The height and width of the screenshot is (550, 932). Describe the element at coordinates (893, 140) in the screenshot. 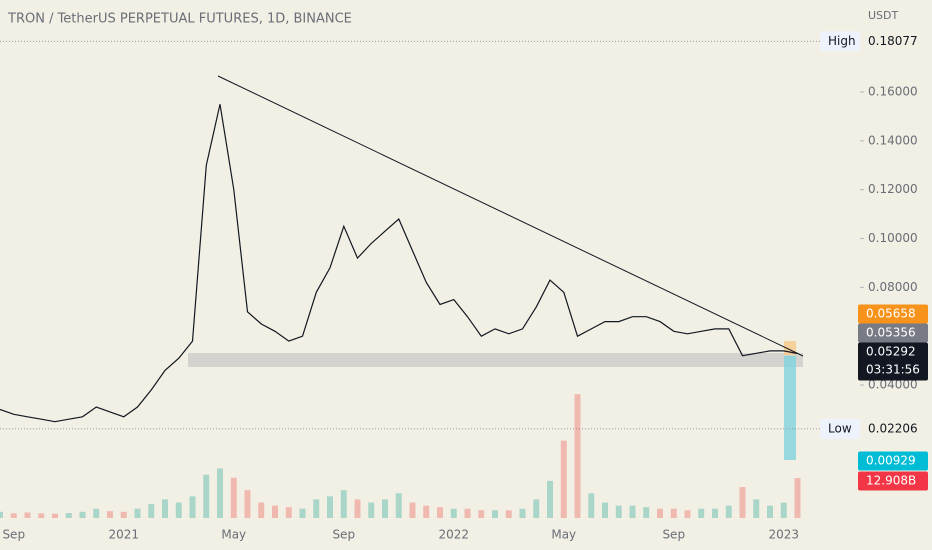

I see `y-tick-label: 0.14000` at that location.